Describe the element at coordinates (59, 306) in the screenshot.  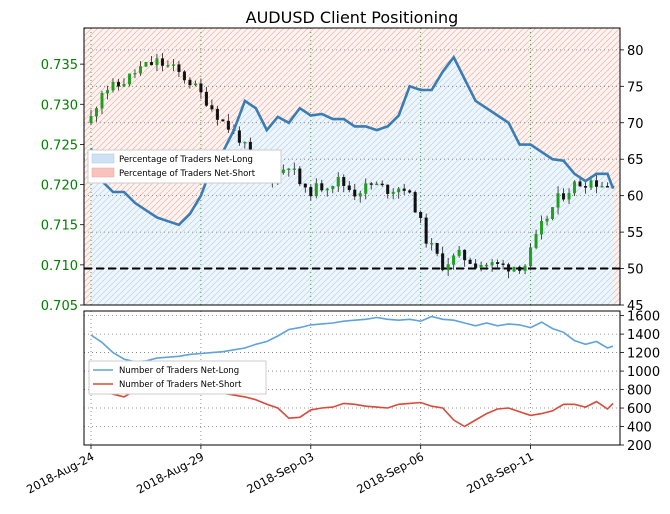
I see `price-tick-label: 0.705` at that location.